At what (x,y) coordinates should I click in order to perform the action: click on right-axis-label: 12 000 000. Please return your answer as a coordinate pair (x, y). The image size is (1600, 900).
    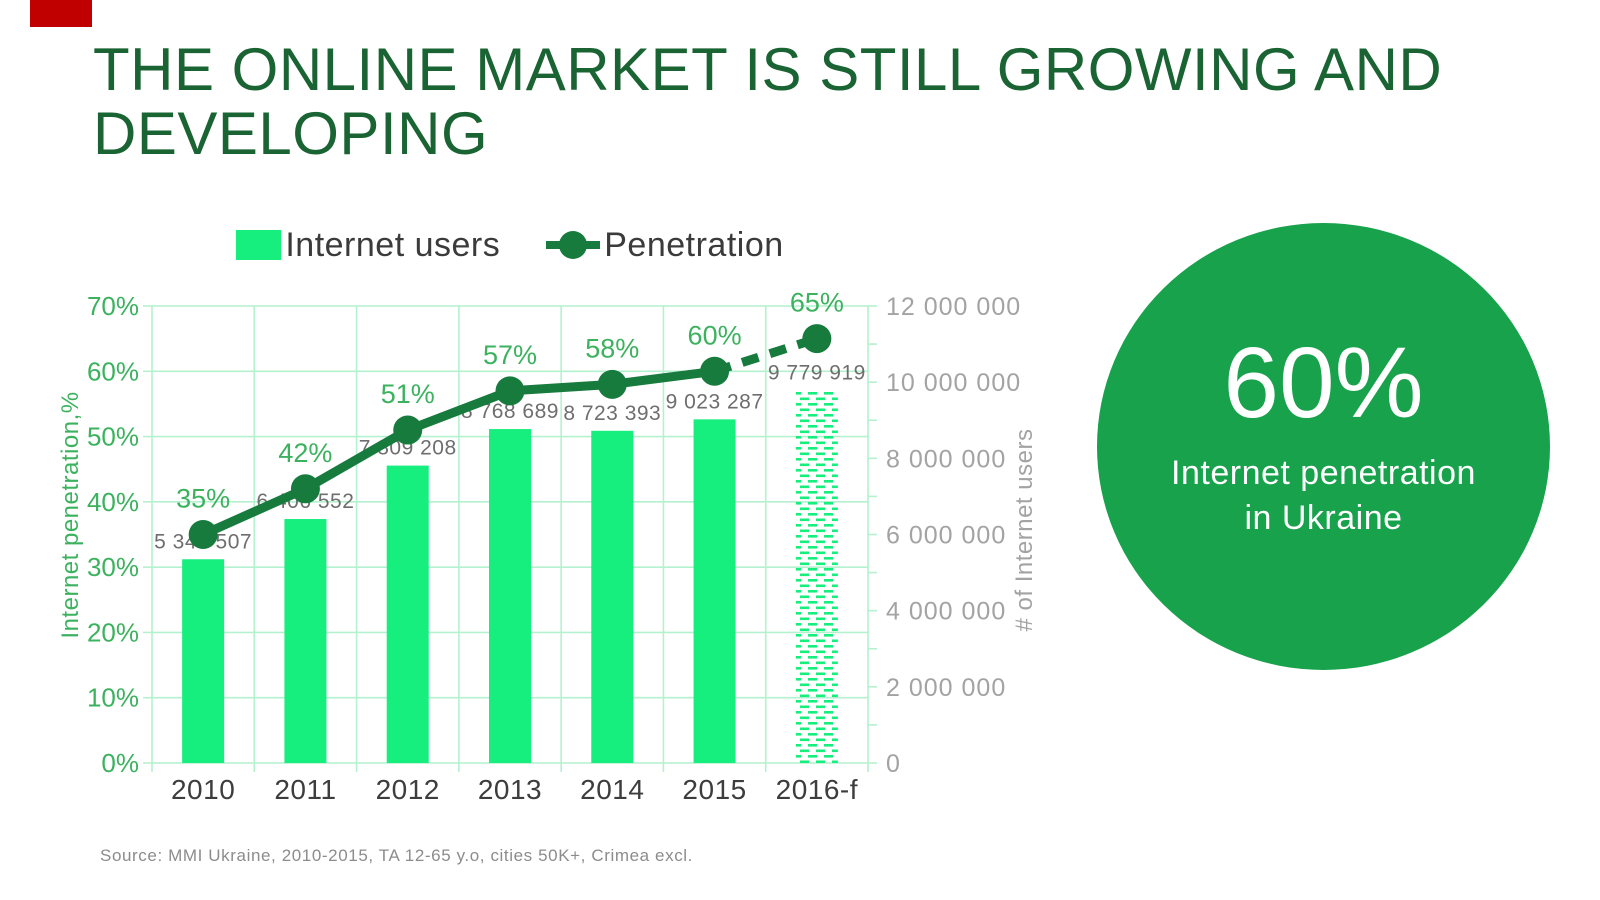
    Looking at the image, I should click on (953, 307).